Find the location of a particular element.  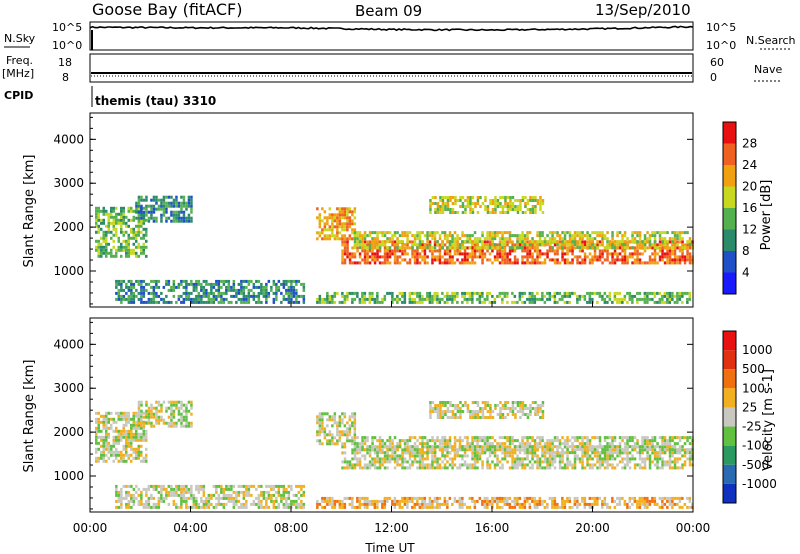

beam-title: Beam 09 is located at coordinates (388, 11).